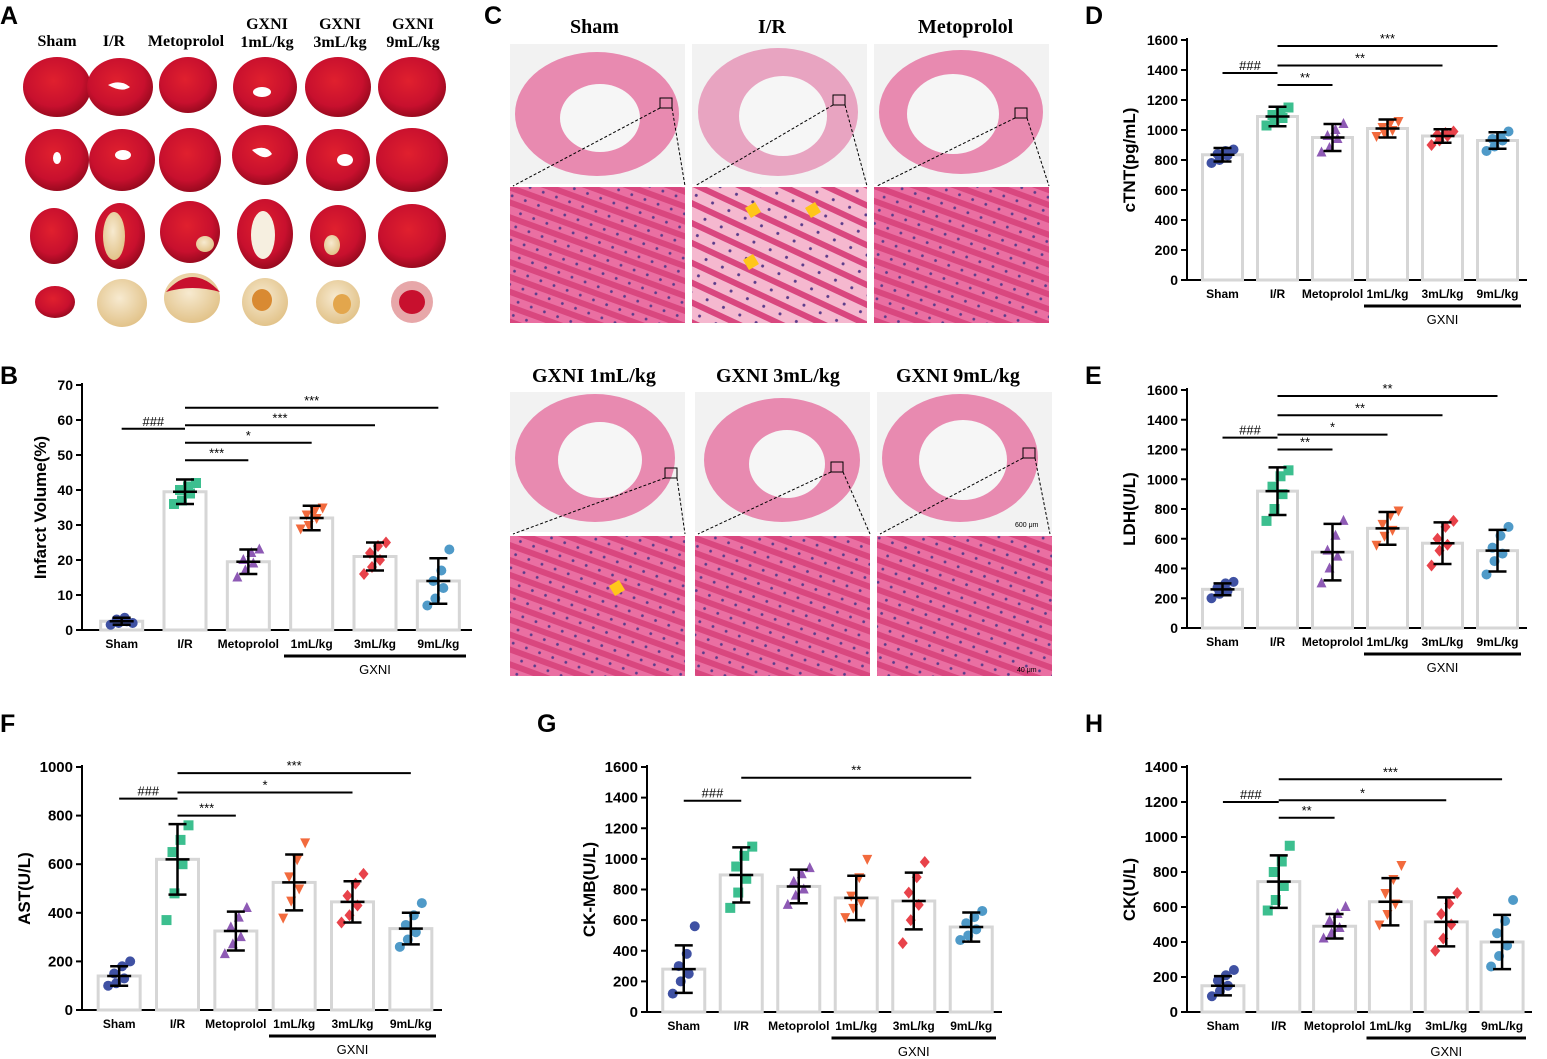 The image size is (1547, 1059). What do you see at coordinates (340, 33) in the screenshot?
I see `a-label-gxni-3: GXNI 3mL/kg` at bounding box center [340, 33].